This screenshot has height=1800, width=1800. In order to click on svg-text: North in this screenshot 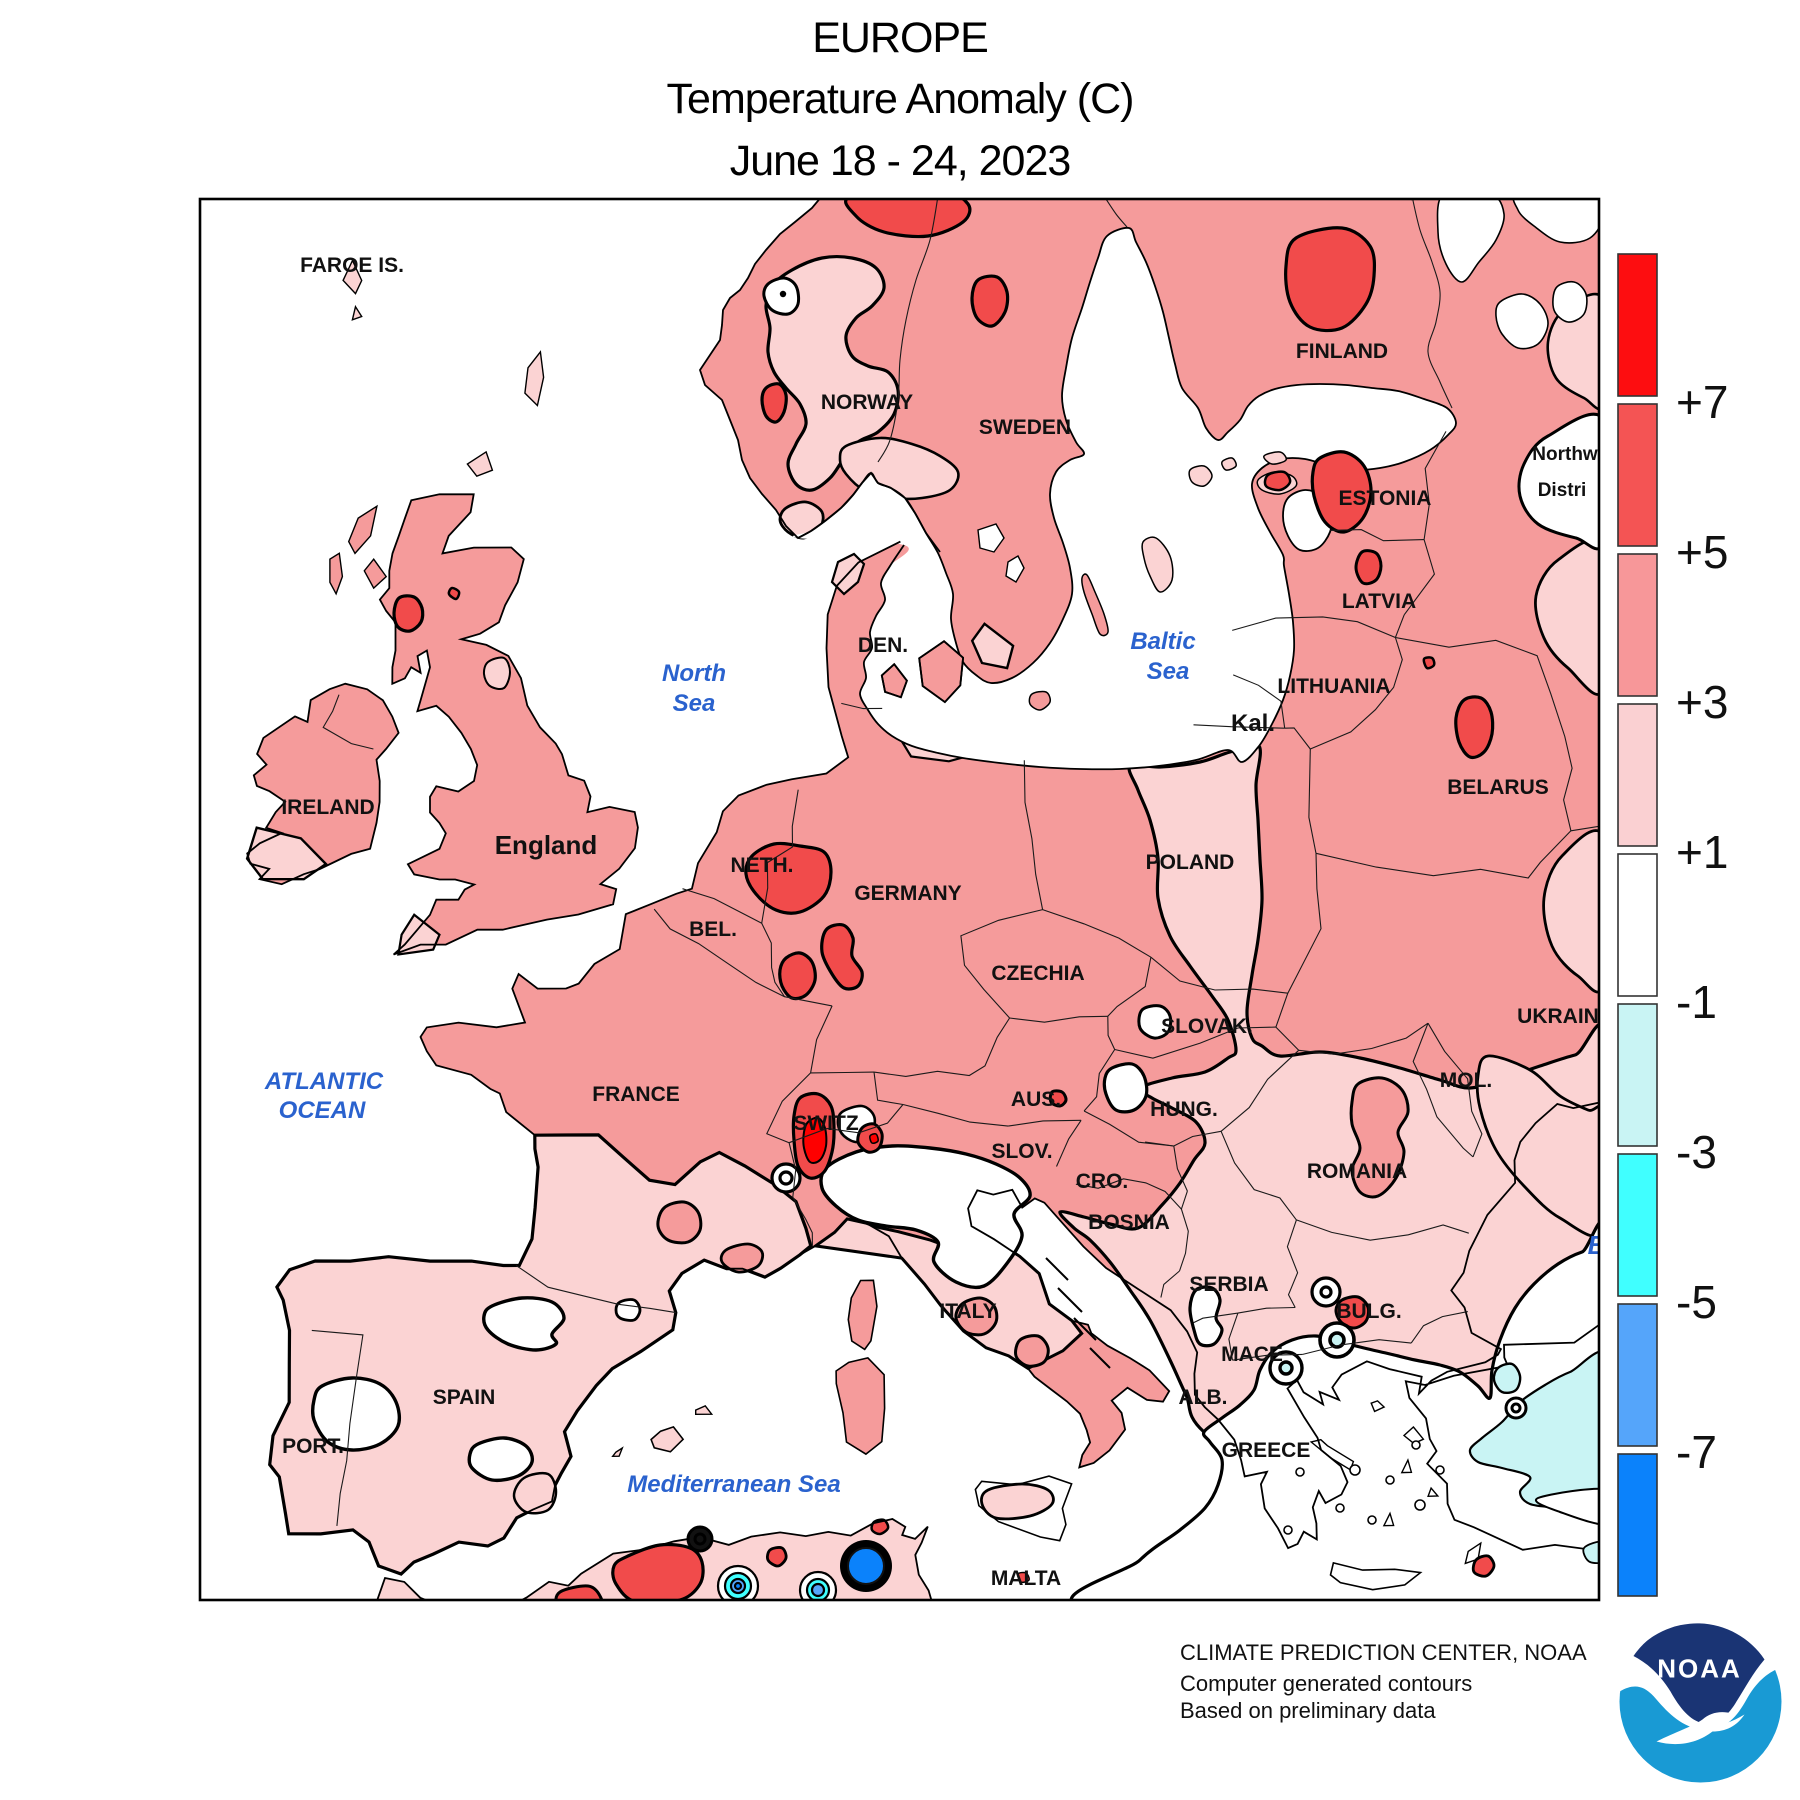, I will do `click(694, 673)`.